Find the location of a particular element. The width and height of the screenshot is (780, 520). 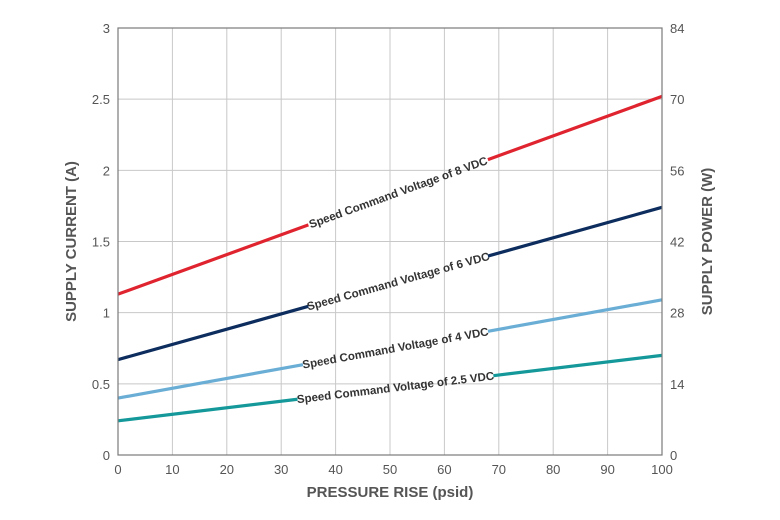

x-tick-label: 60 is located at coordinates (444, 469).